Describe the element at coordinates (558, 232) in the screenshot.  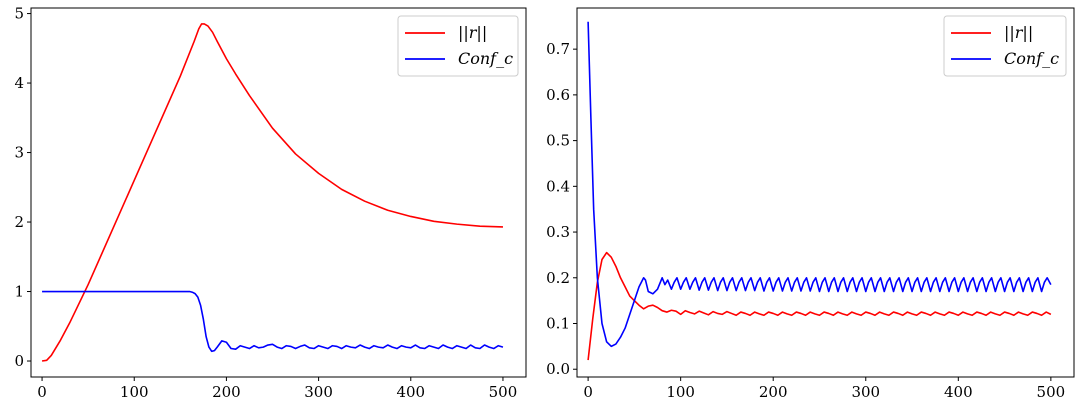
I see `y-tick-label: 0.3` at that location.